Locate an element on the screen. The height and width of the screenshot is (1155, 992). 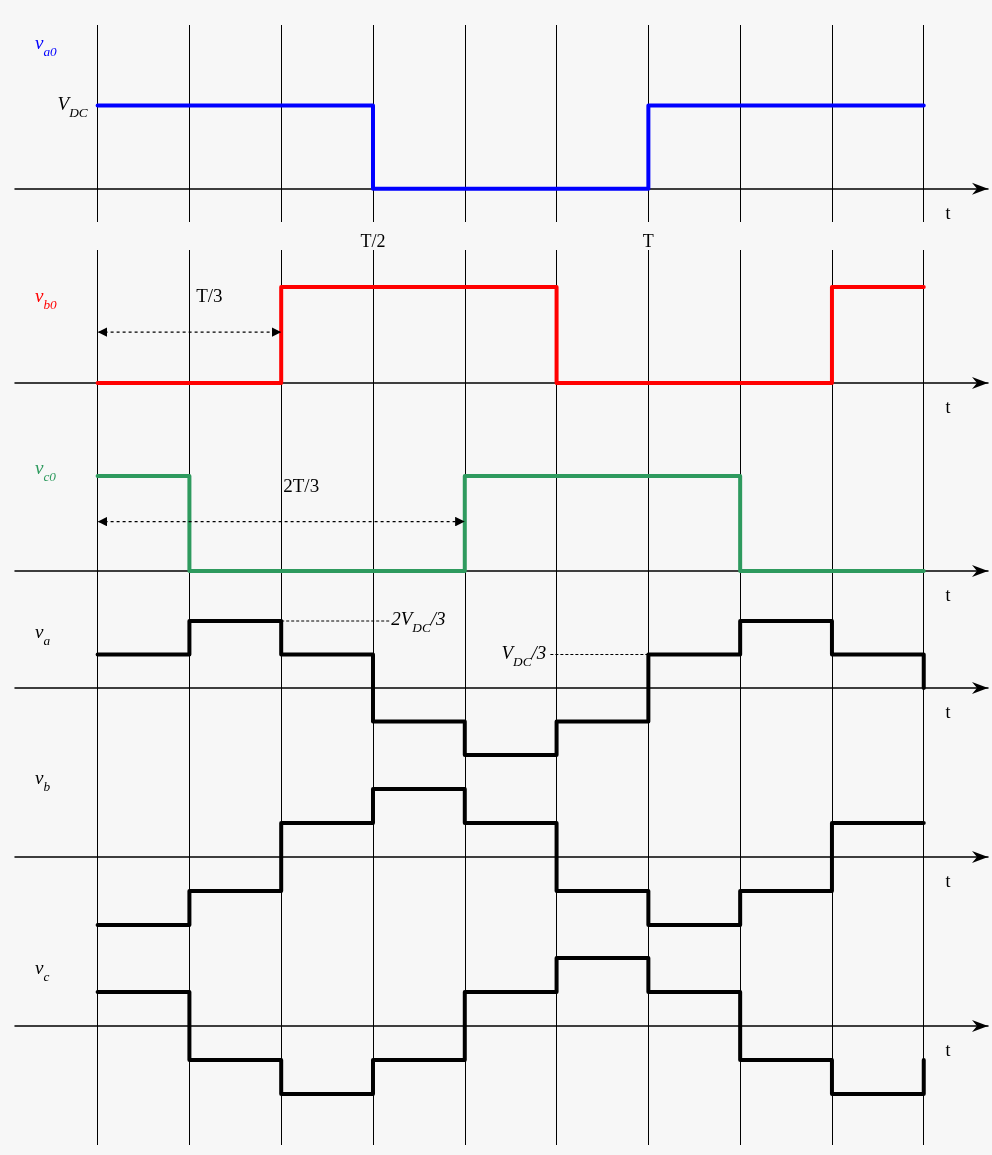
annotation: T/3 is located at coordinates (209, 296).